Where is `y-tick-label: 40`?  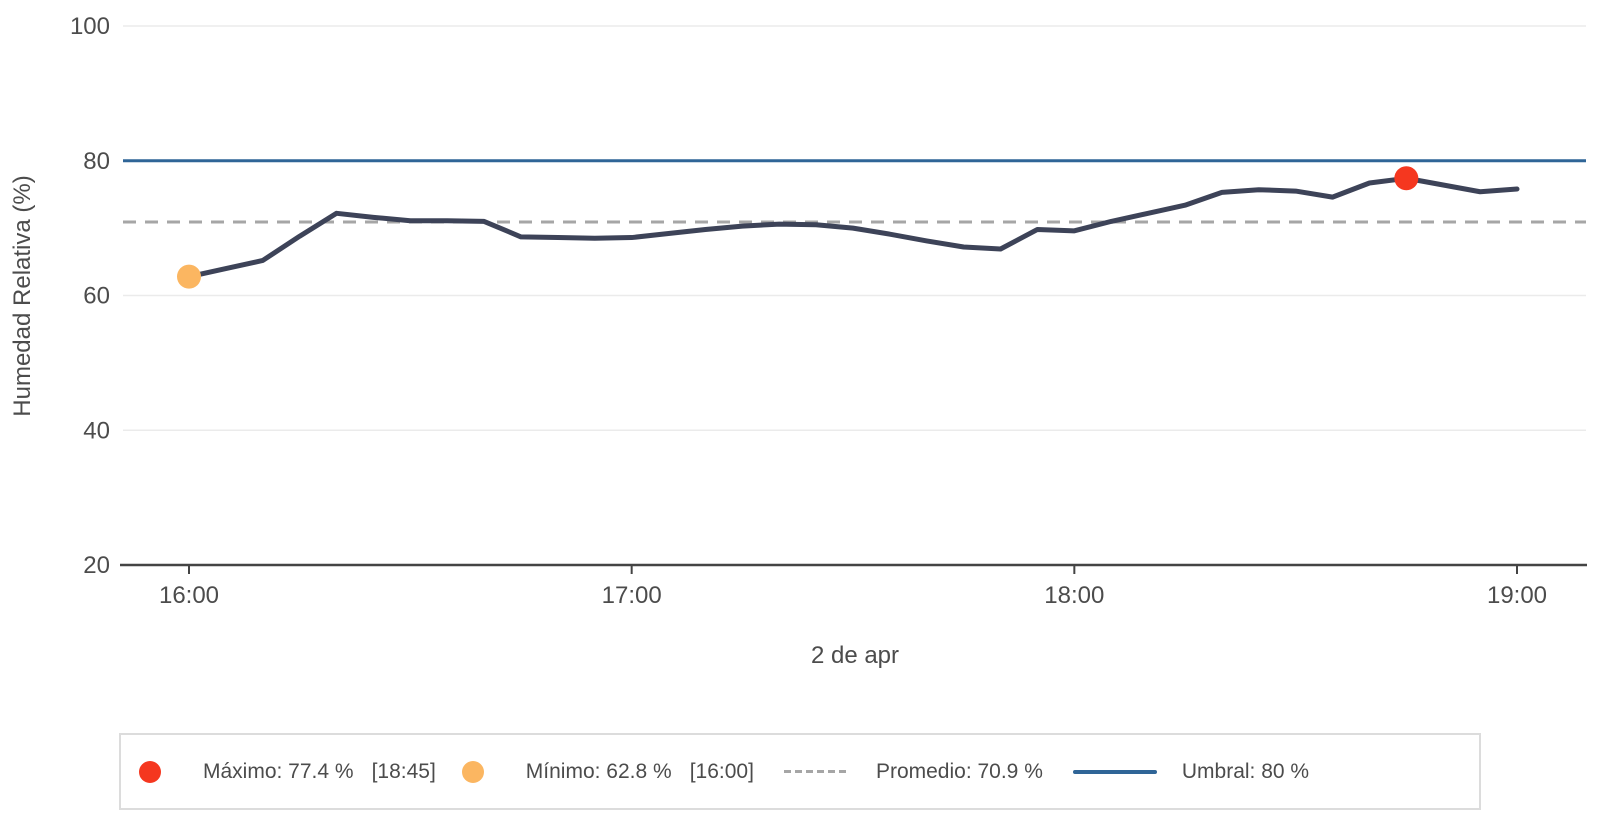 y-tick-label: 40 is located at coordinates (96, 430).